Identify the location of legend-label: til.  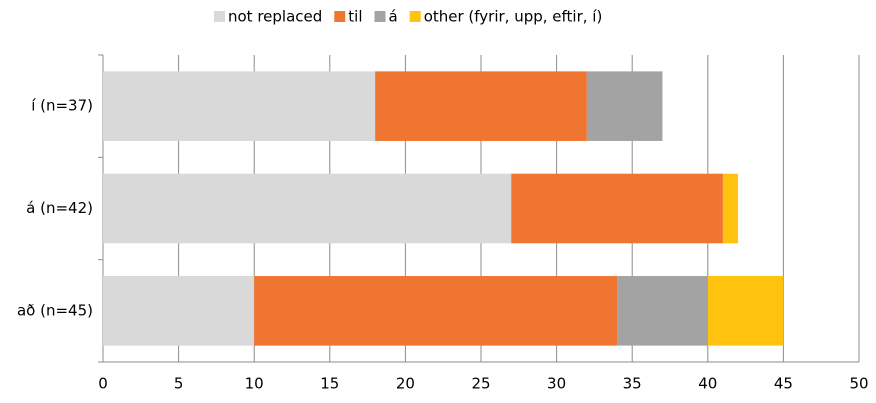
(355, 17).